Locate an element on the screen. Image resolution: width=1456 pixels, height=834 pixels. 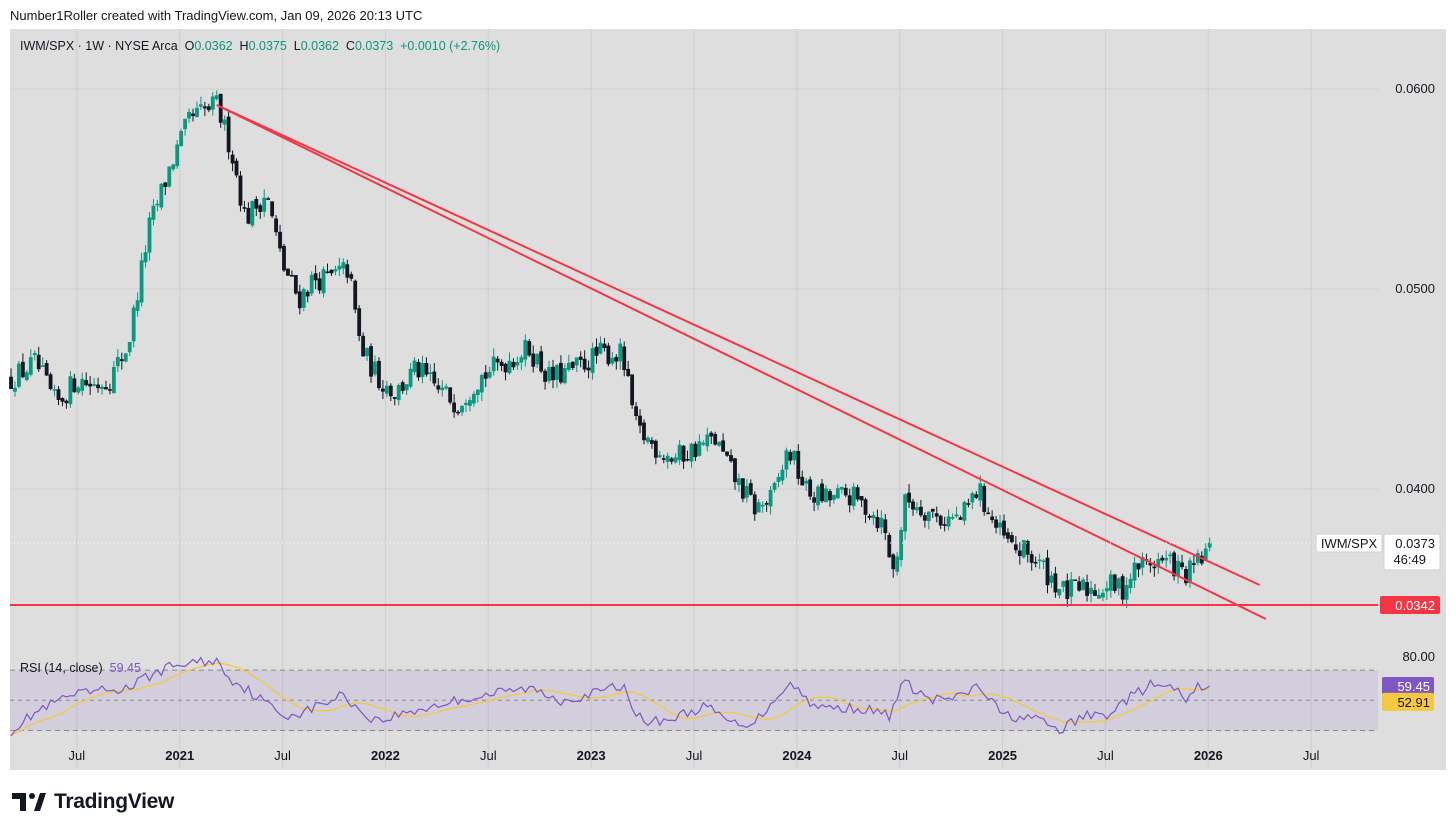
rsi-ma-badge is located at coordinates (1408, 701).